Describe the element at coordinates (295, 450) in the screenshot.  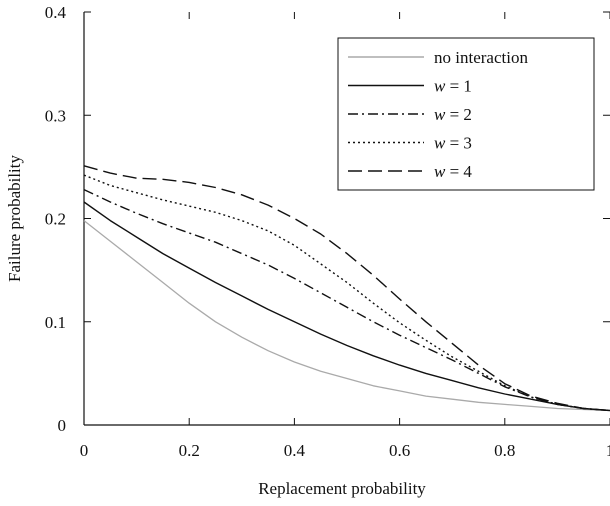
I see `x-tick-label: 0.4` at that location.